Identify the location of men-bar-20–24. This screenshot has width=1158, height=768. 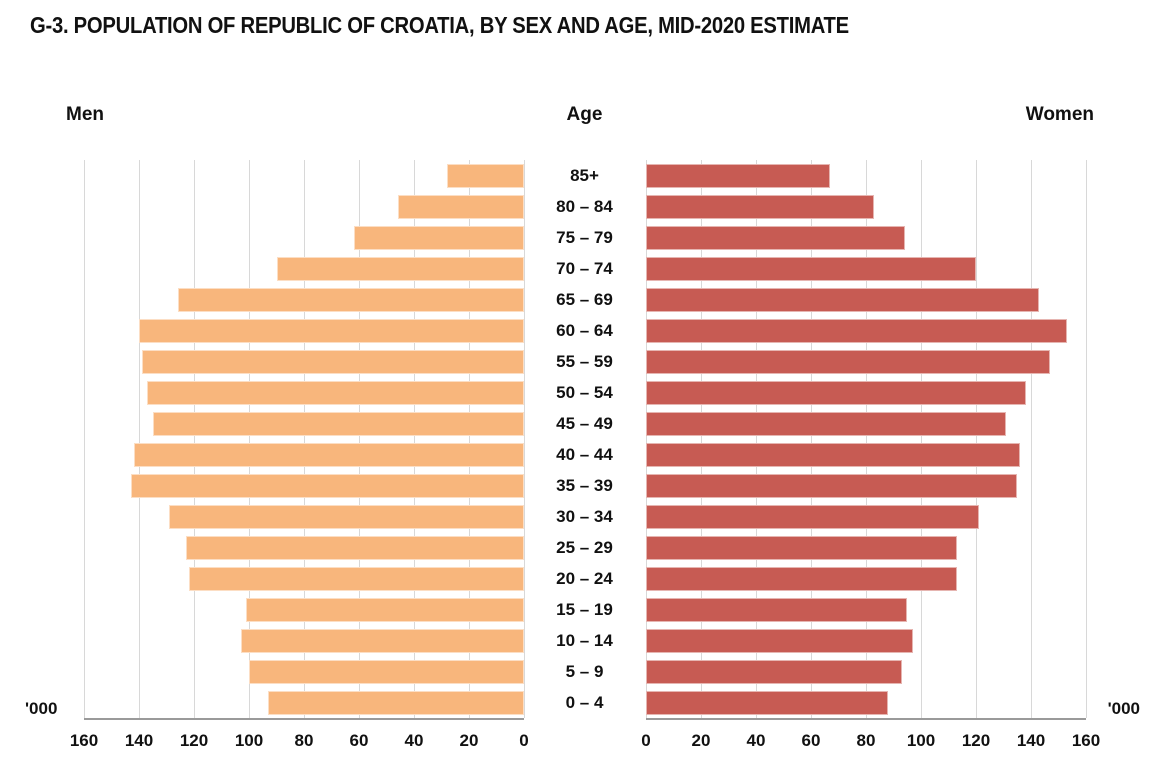
(356, 579).